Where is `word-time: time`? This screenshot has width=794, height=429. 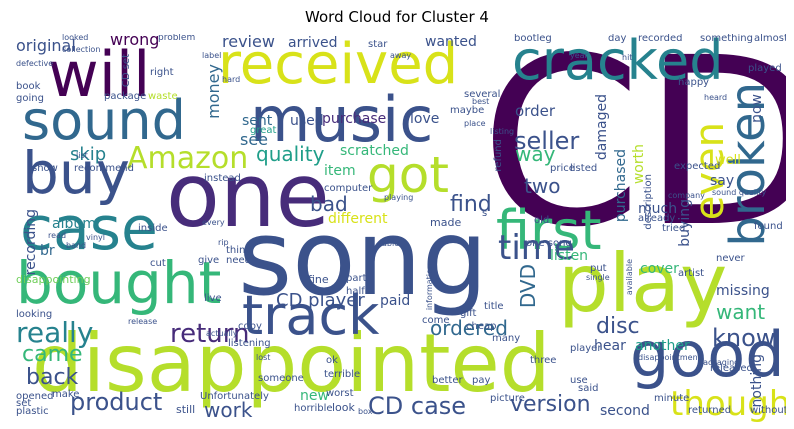
word-time: time is located at coordinates (536, 248).